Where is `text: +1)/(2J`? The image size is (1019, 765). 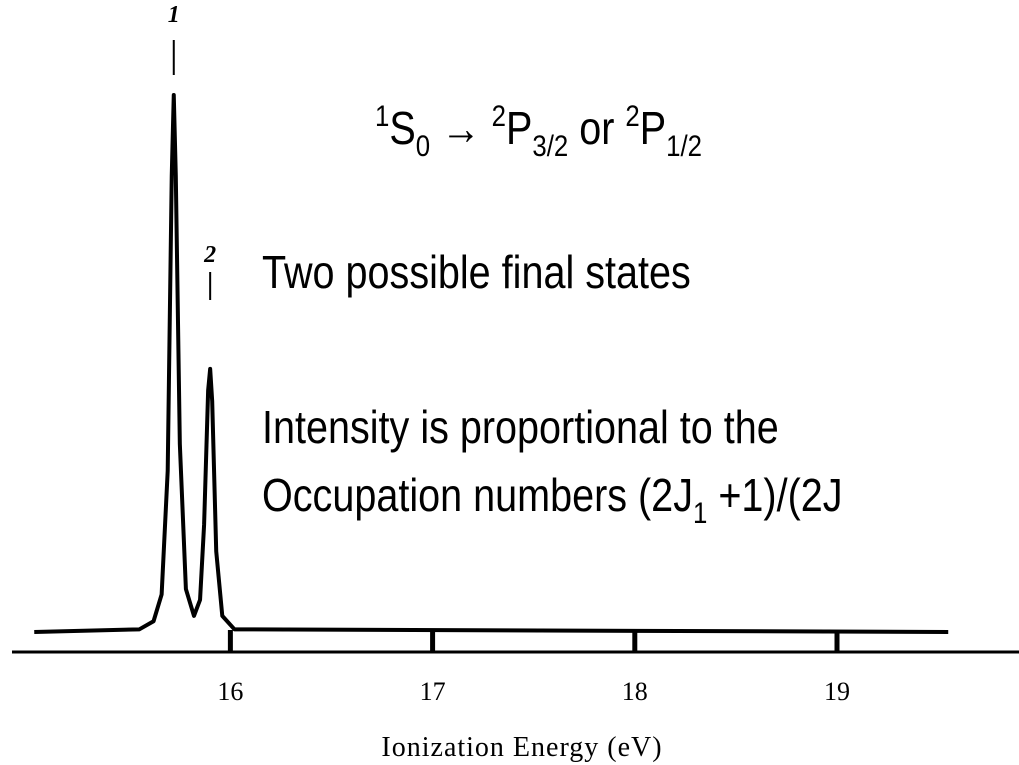 text: +1)/(2J is located at coordinates (775, 495).